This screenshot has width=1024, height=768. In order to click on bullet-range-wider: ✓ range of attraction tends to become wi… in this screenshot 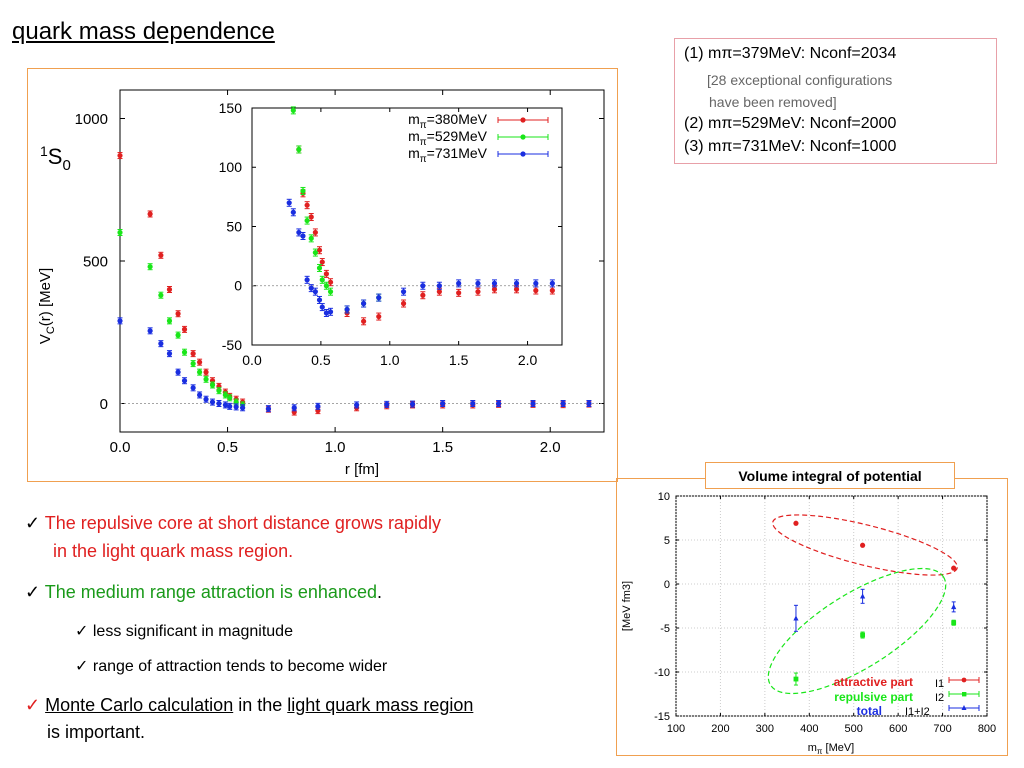, I will do `click(231, 666)`.